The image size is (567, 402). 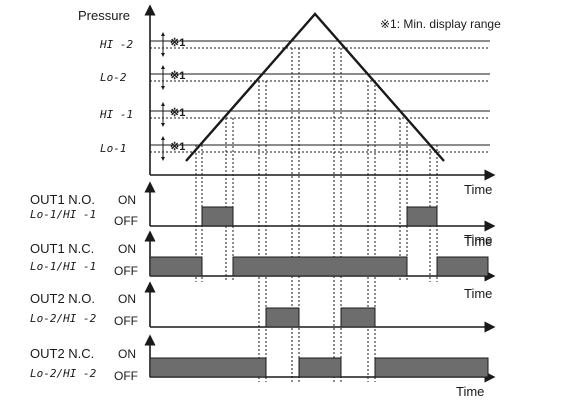 I want to click on out1-nc-title: OUT1 N.C., so click(x=62, y=248).